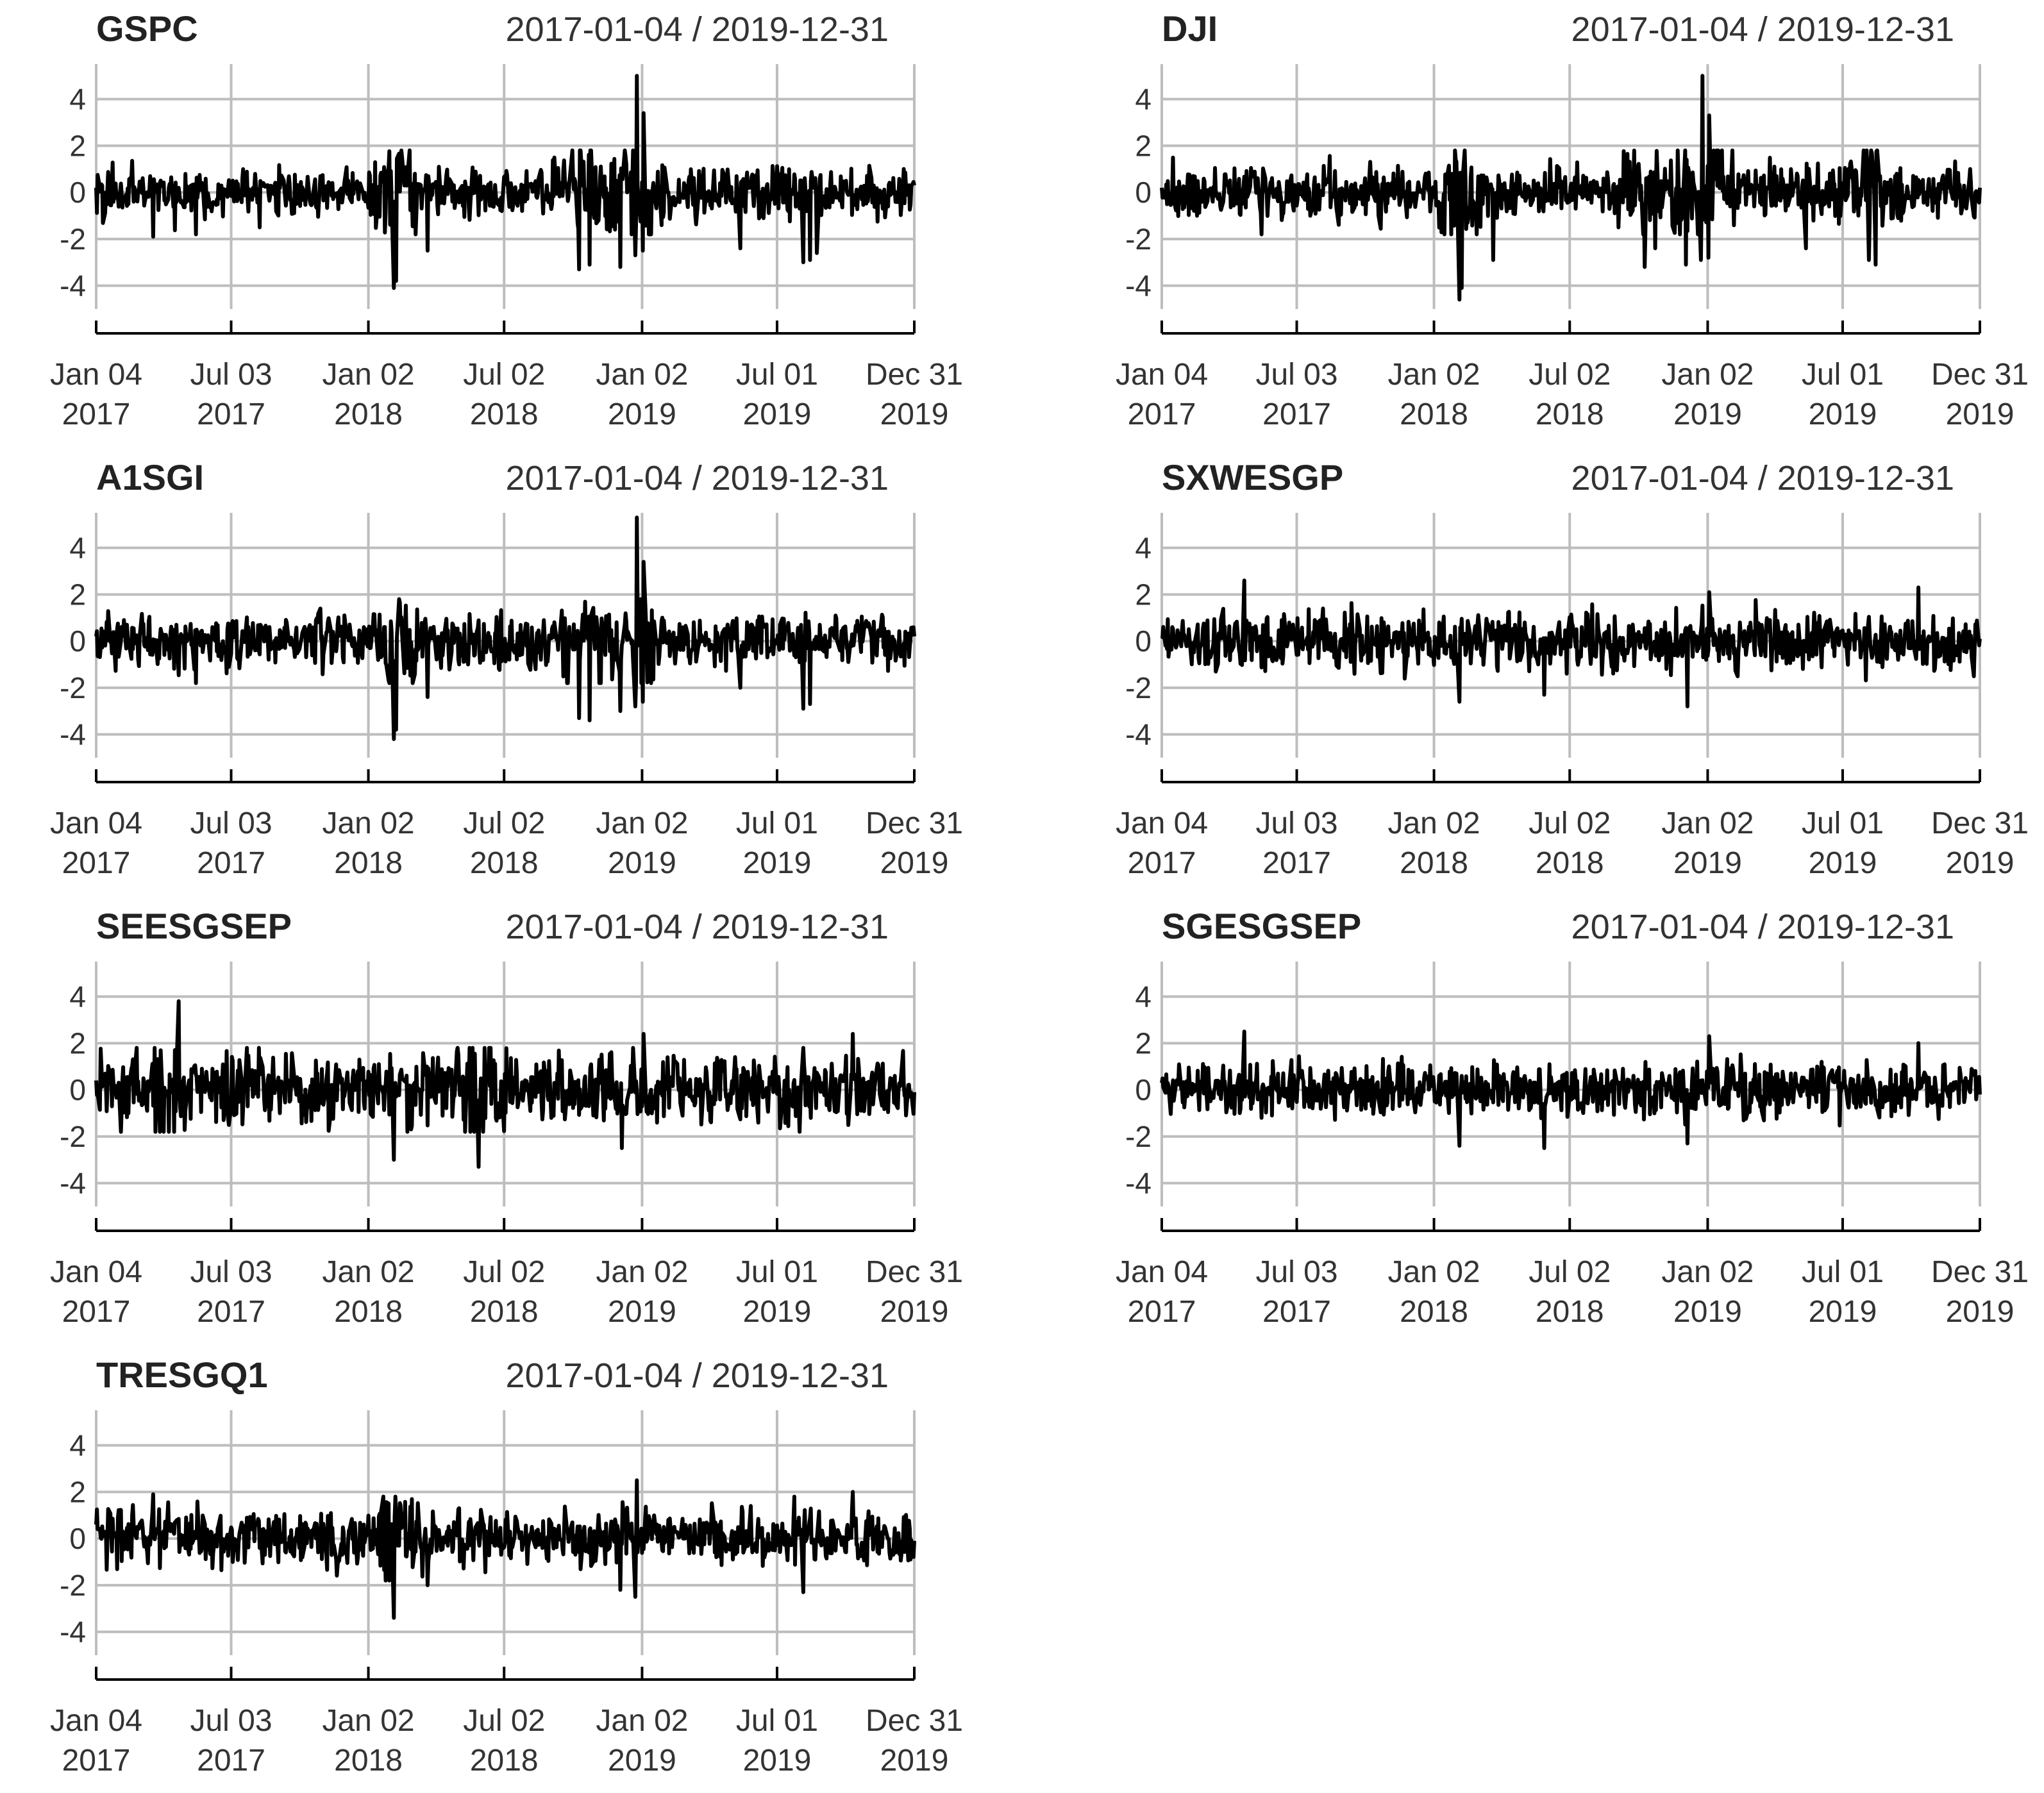  I want to click on panel-title: SGESGSEP, so click(1261, 926).